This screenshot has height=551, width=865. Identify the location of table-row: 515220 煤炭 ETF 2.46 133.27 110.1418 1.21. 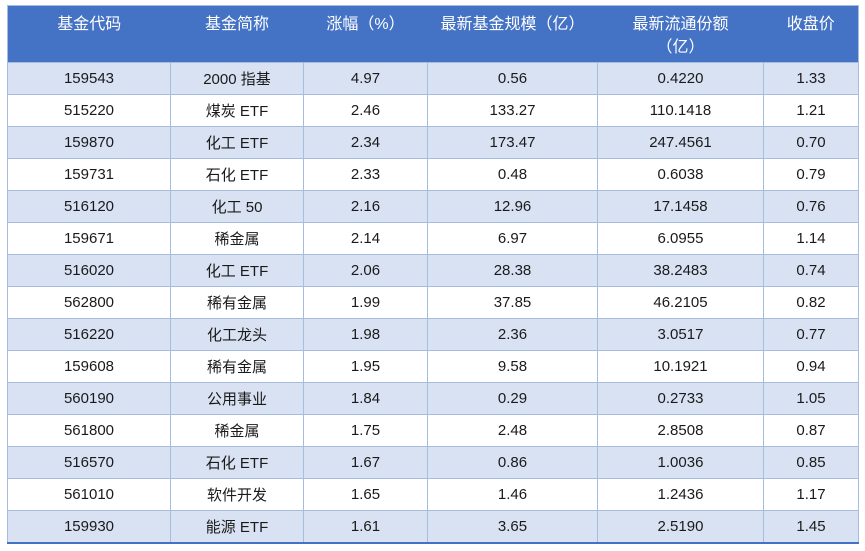
(433, 110).